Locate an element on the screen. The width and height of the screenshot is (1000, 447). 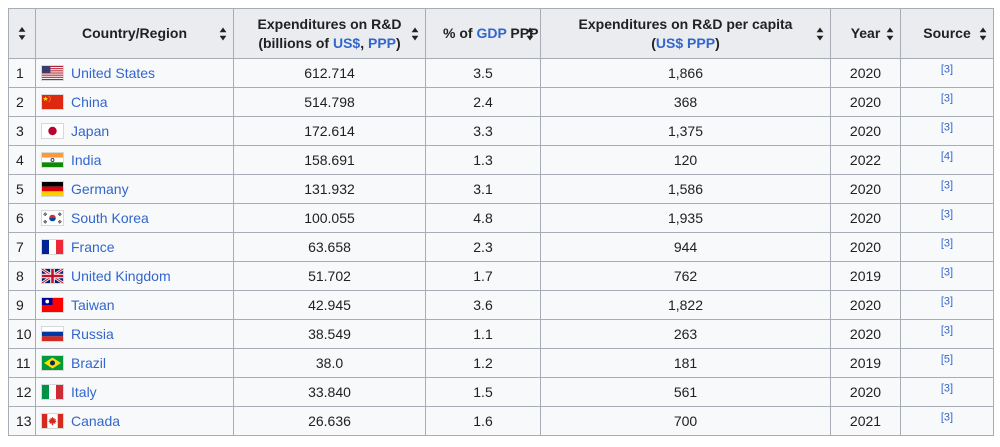
source-ref-link: [4] is located at coordinates (947, 156).